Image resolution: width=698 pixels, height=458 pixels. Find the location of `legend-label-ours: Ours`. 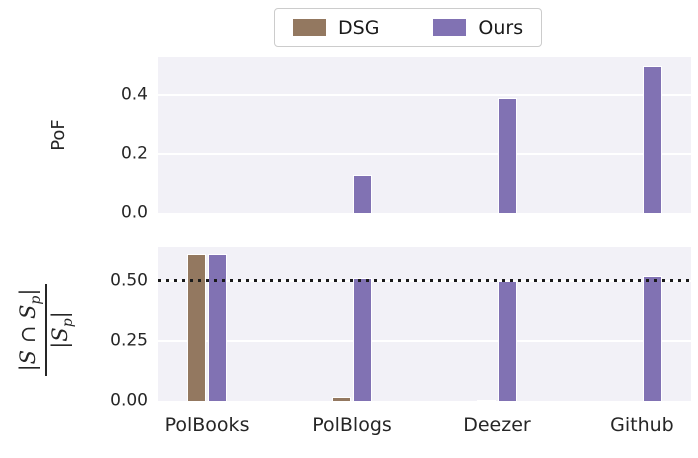

legend-label-ours: Ours is located at coordinates (501, 27).